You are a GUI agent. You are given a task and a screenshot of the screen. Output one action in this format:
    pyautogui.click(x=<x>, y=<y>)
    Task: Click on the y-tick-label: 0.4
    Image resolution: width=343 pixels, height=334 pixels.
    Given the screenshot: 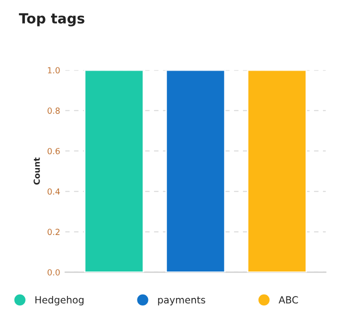 What is the action you would take?
    pyautogui.click(x=54, y=191)
    